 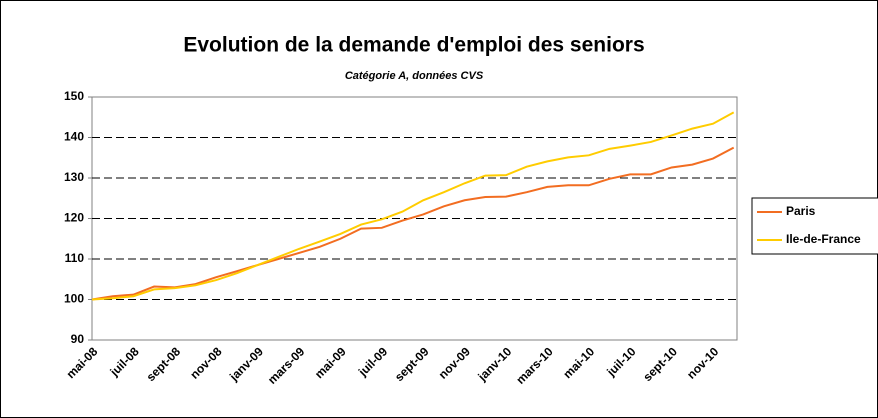 I want to click on y-tick-label: 130, so click(x=74, y=177).